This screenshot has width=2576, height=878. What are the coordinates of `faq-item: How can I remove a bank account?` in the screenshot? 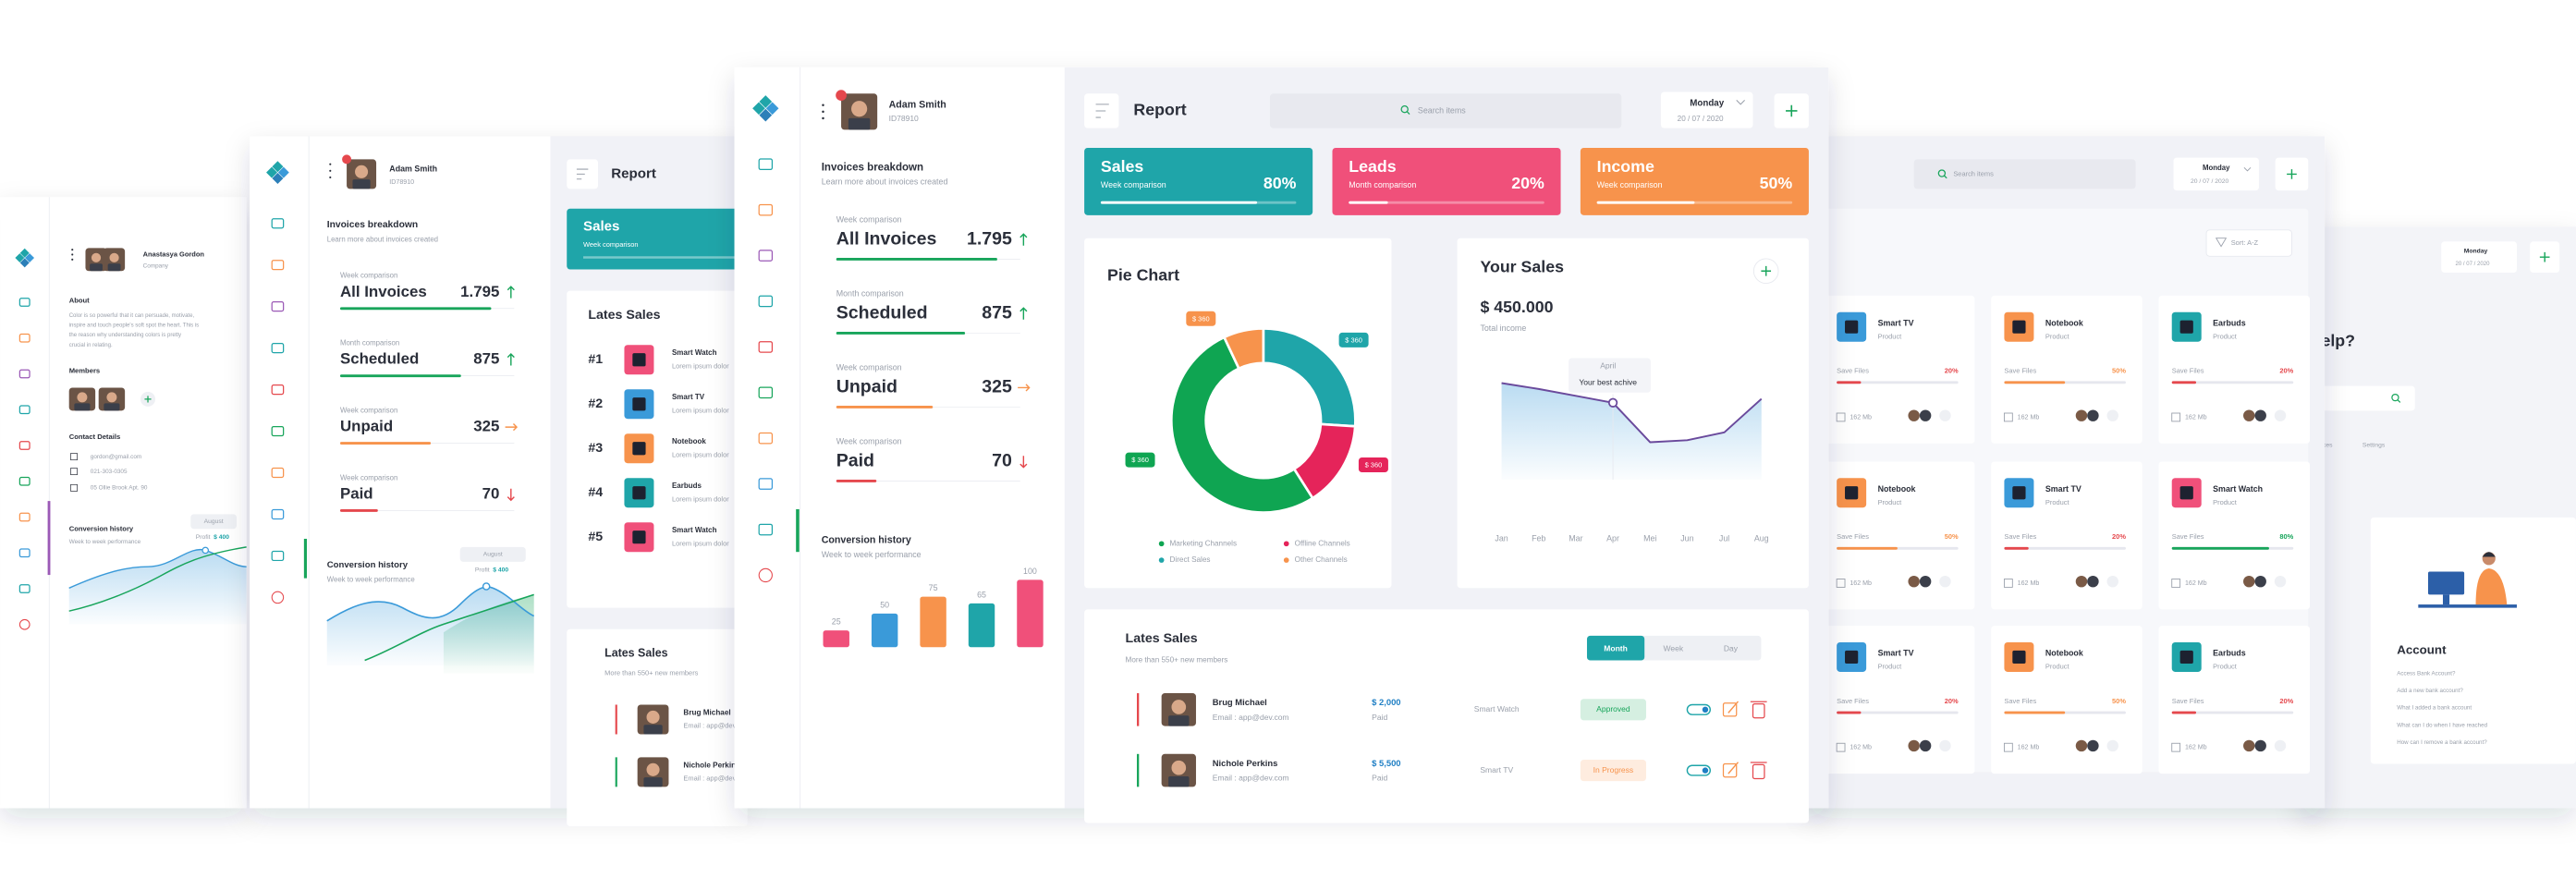 It's located at (2442, 742).